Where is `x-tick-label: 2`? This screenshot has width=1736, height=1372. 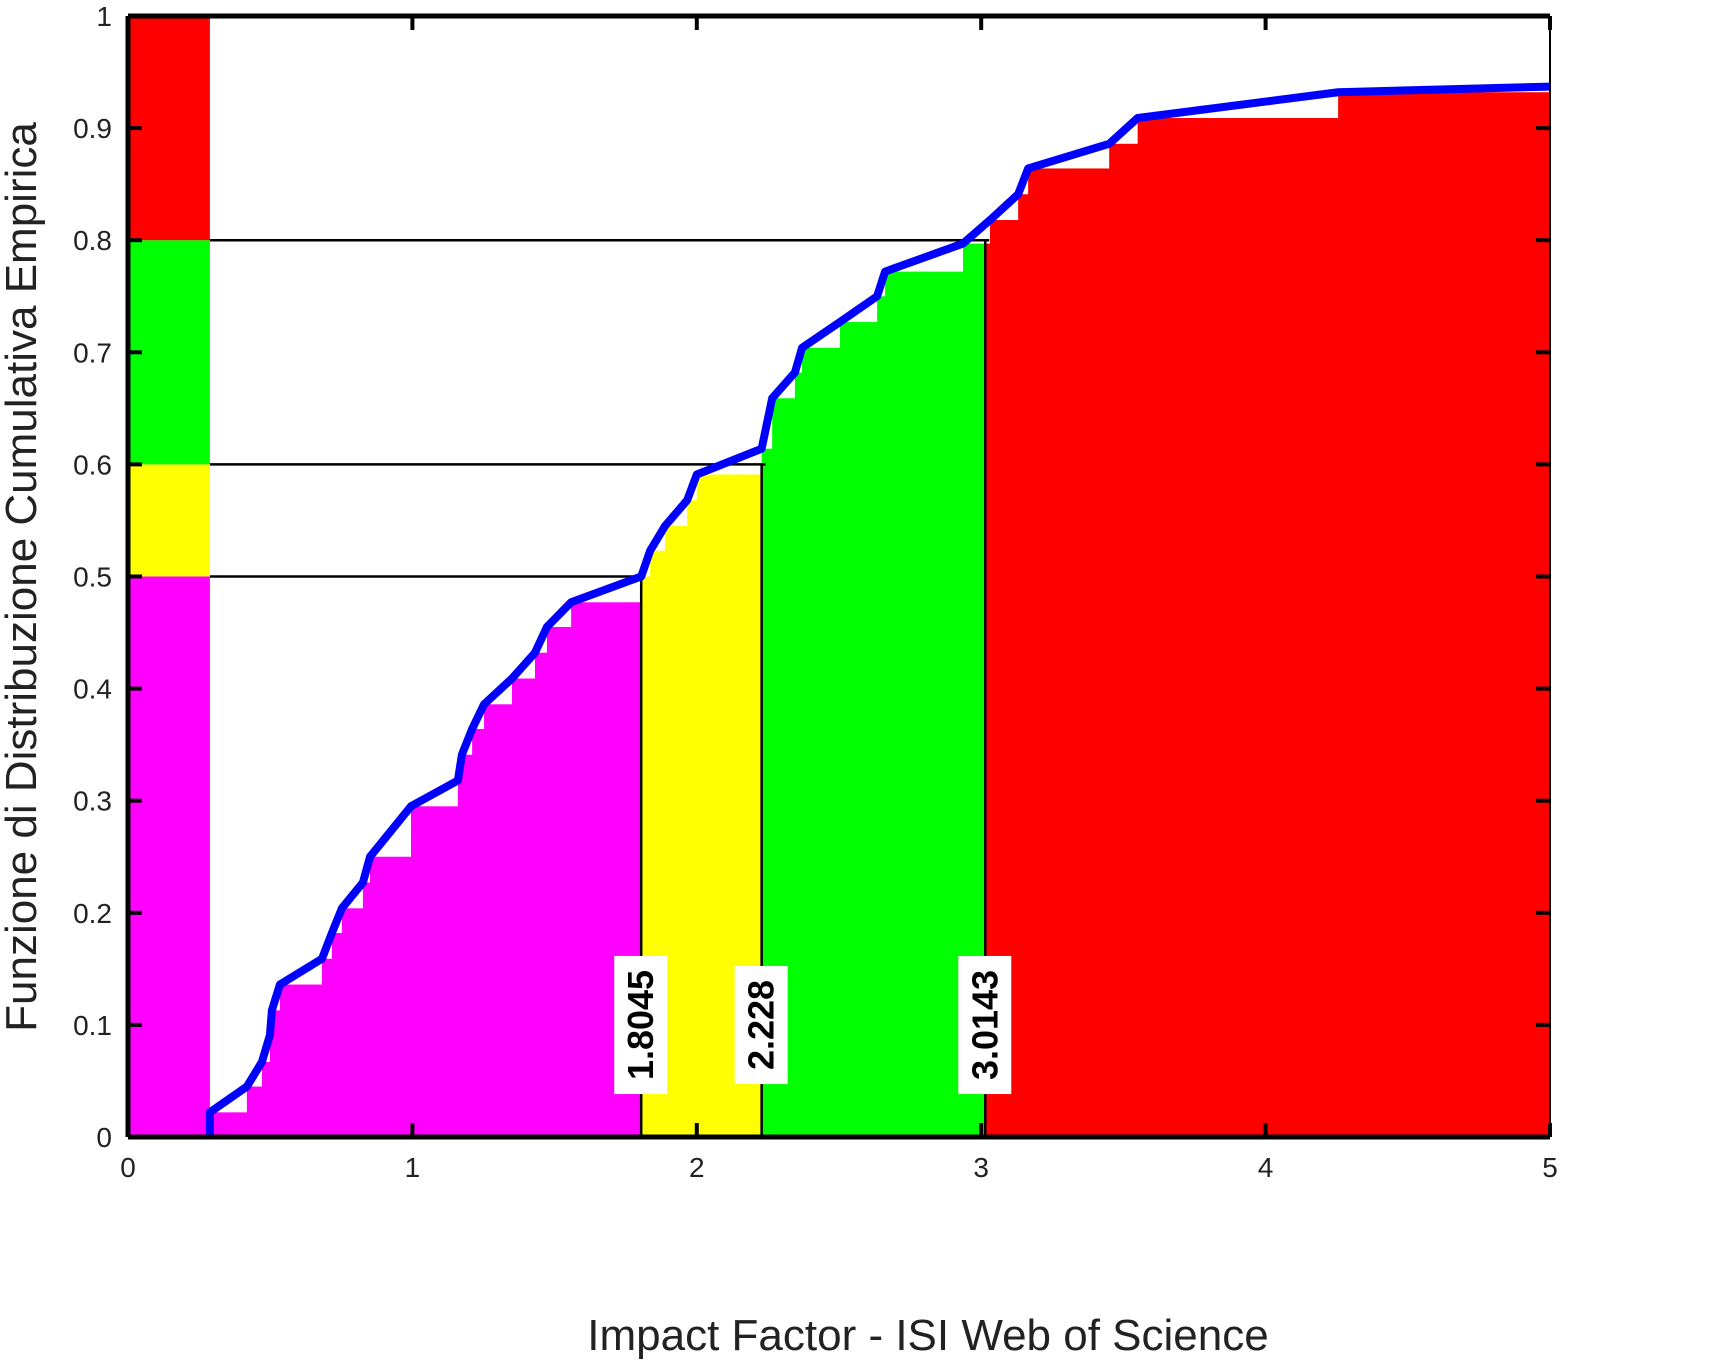 x-tick-label: 2 is located at coordinates (697, 1167).